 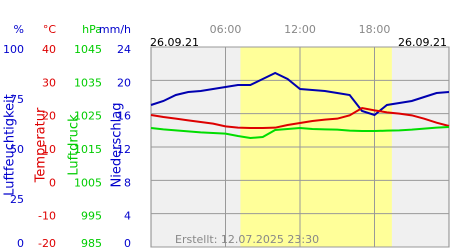 What do you see at coordinates (17, 99) in the screenshot?
I see `y-tick-label: 75` at bounding box center [17, 99].